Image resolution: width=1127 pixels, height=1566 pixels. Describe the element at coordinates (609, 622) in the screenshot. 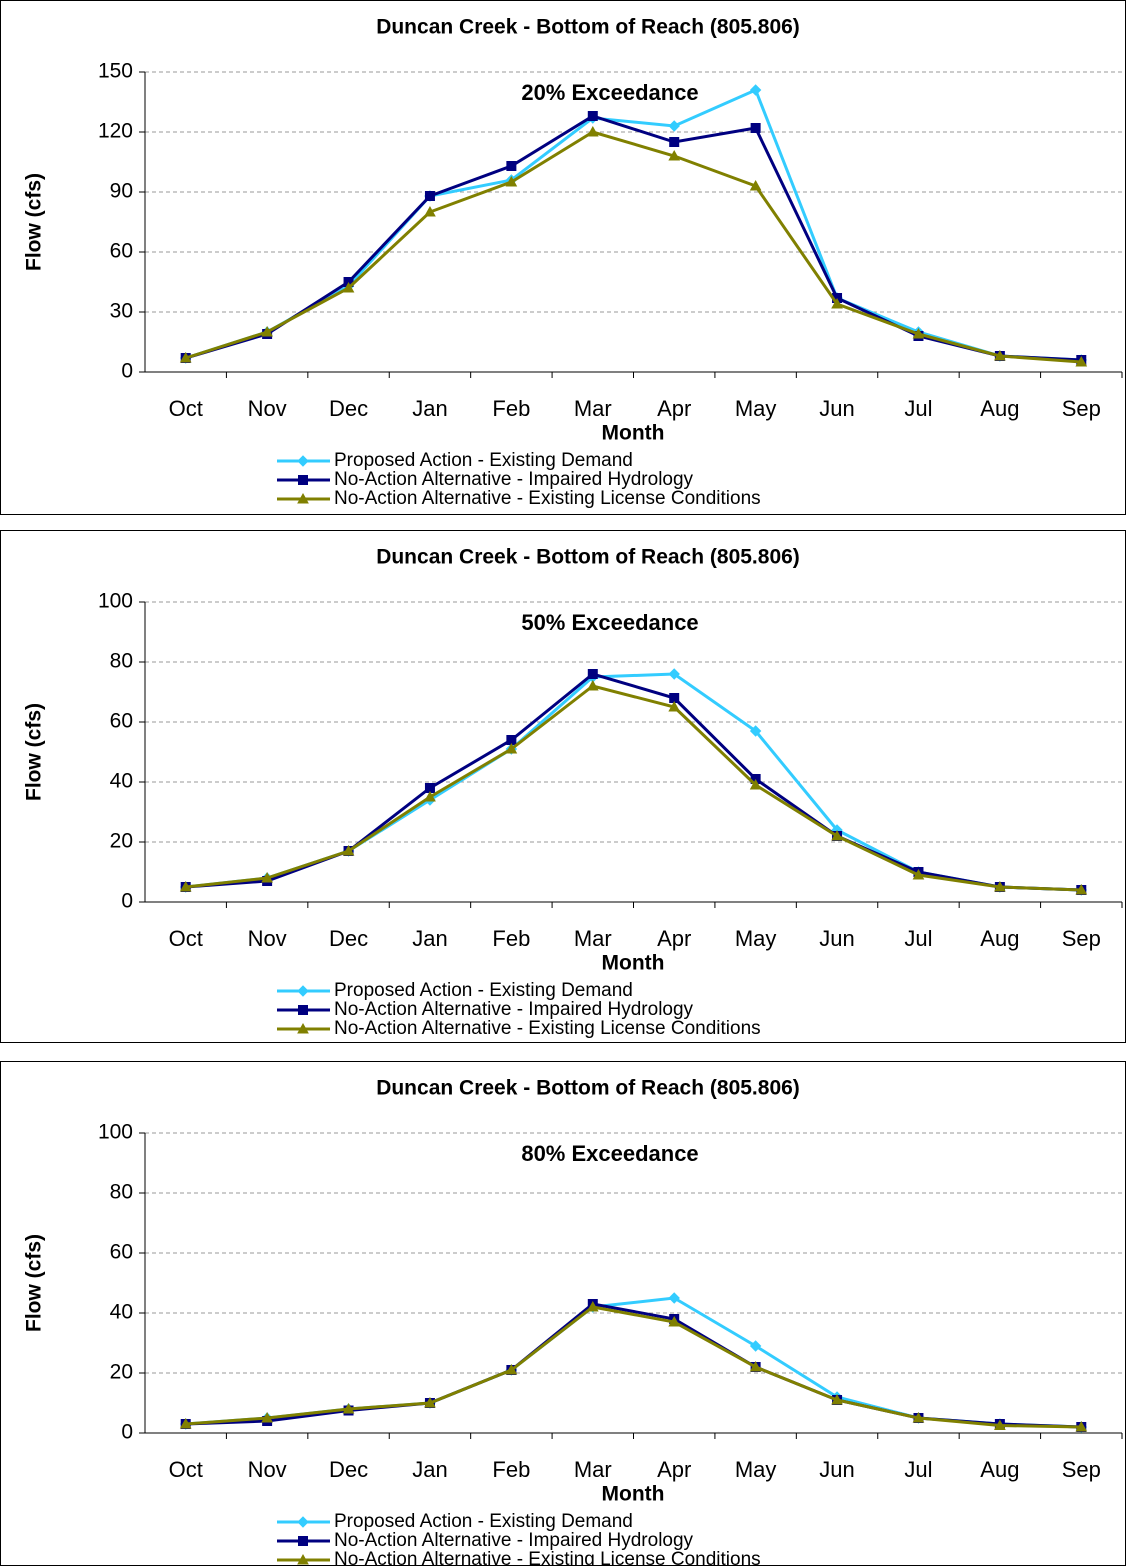

I see `annotation: 50% Exceedance` at that location.